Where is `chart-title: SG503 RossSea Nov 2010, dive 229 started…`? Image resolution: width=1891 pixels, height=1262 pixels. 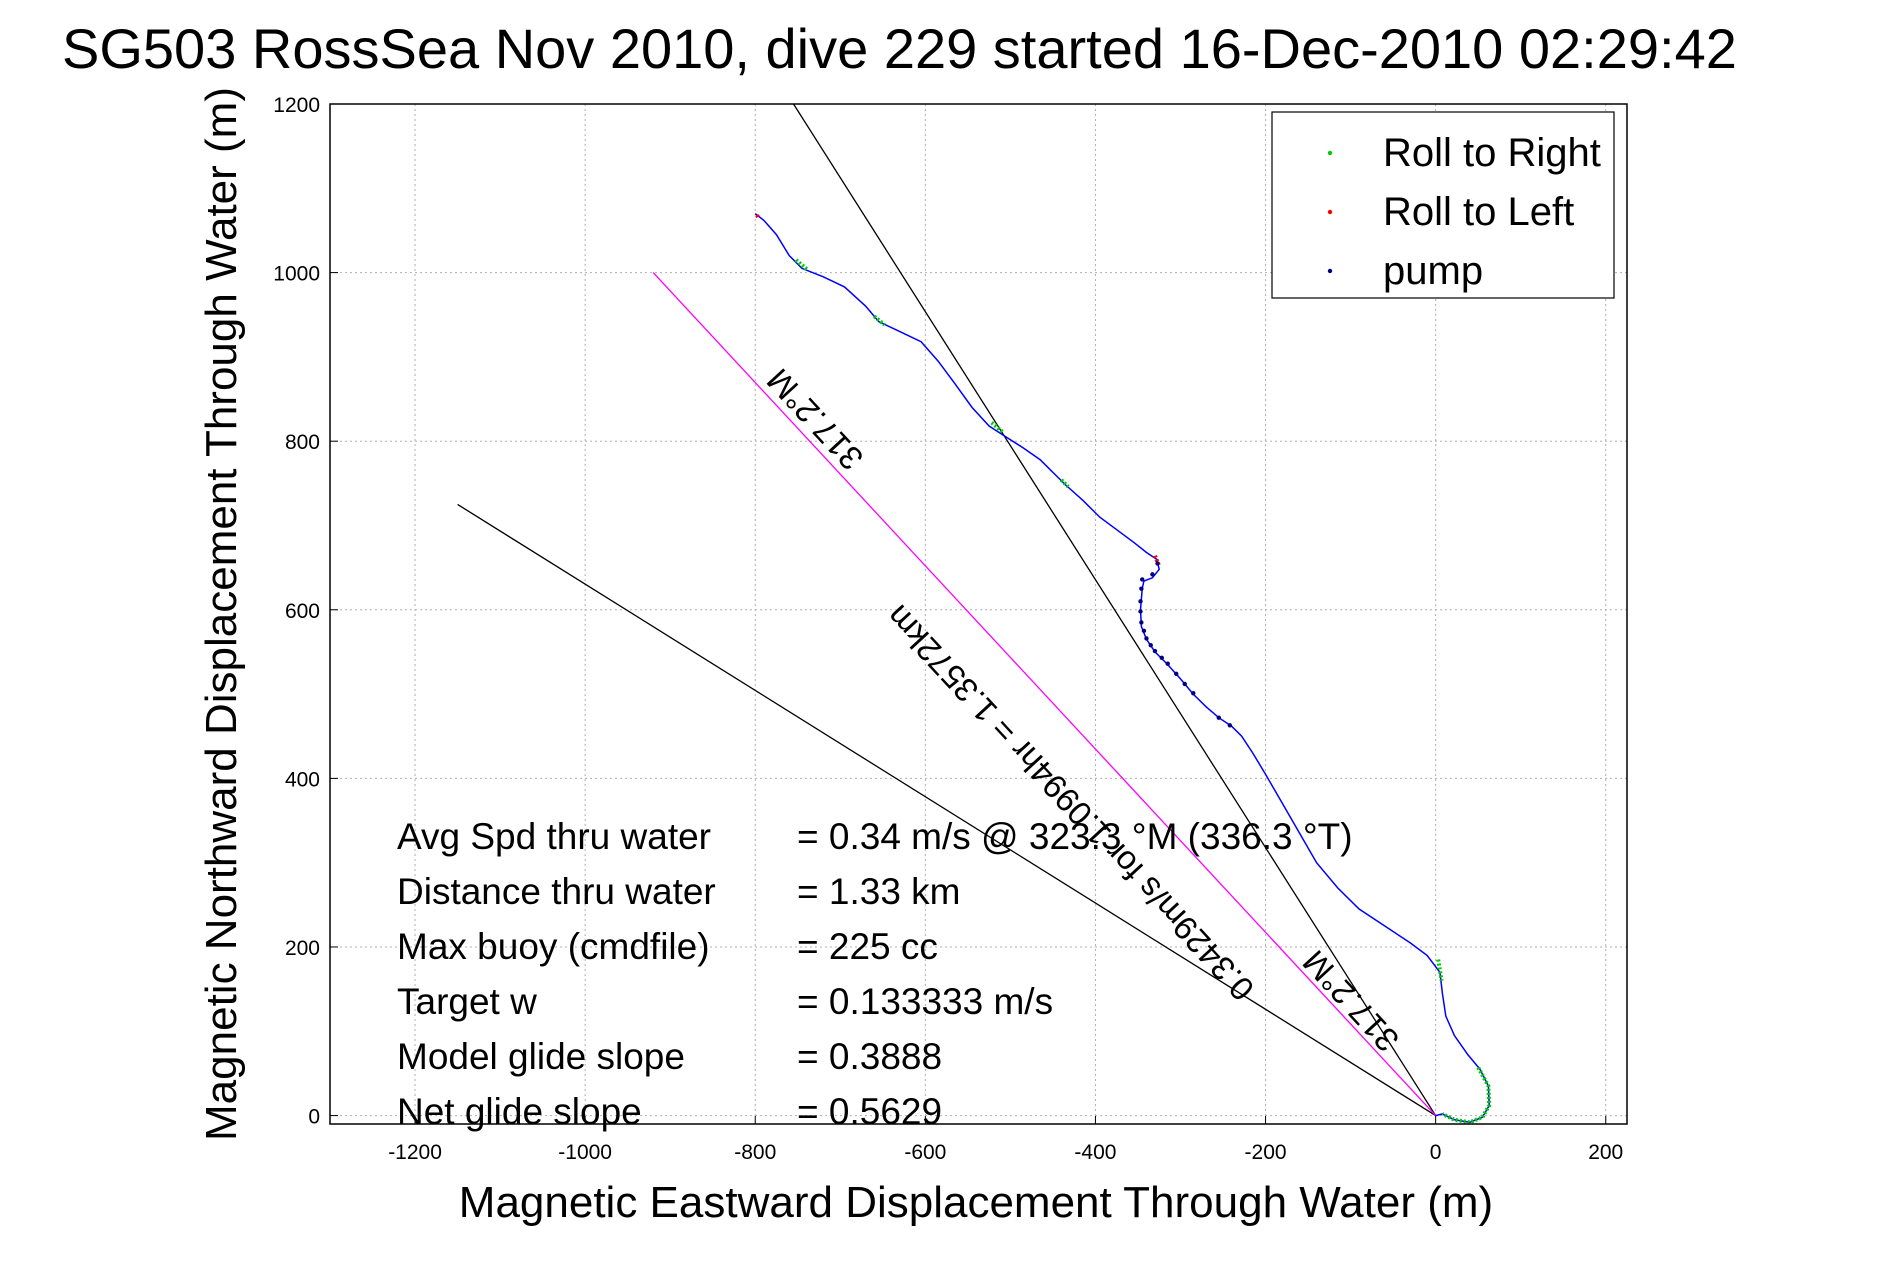
chart-title: SG503 RossSea Nov 2010, dive 229 started… is located at coordinates (899, 48).